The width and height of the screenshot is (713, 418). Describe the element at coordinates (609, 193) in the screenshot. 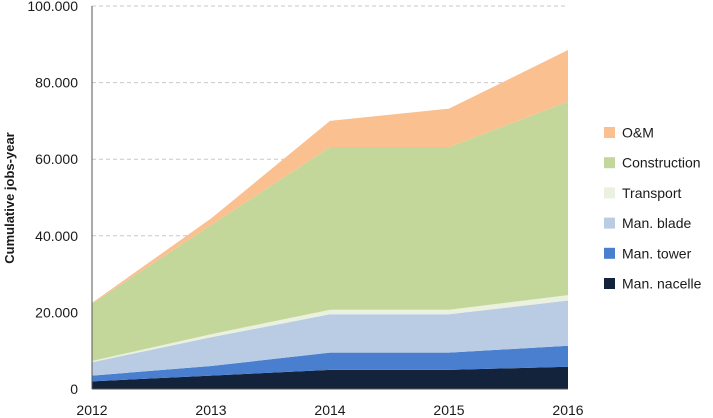

I see `legend-swatch-transport` at that location.